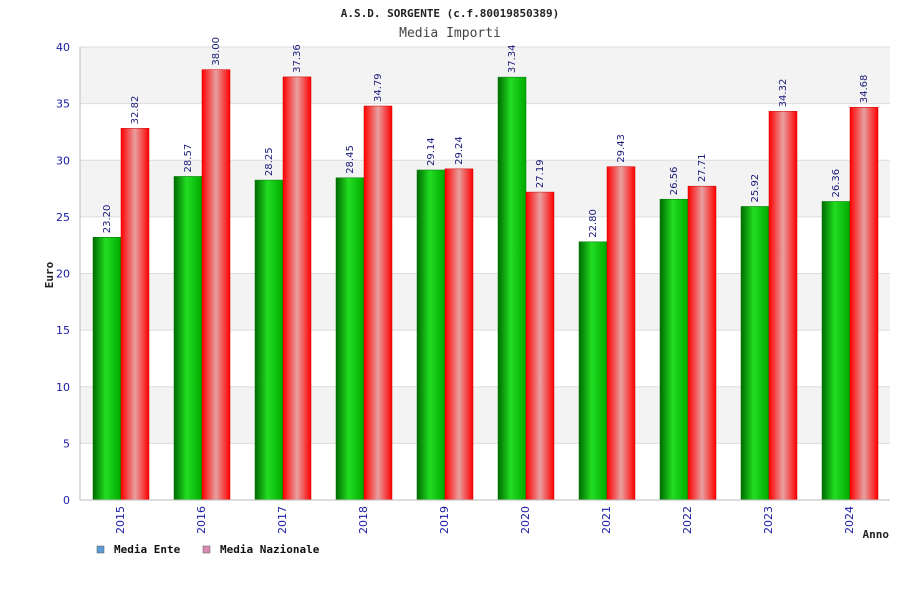  I want to click on data-label-media-ente-2024: 26.36, so click(836, 183).